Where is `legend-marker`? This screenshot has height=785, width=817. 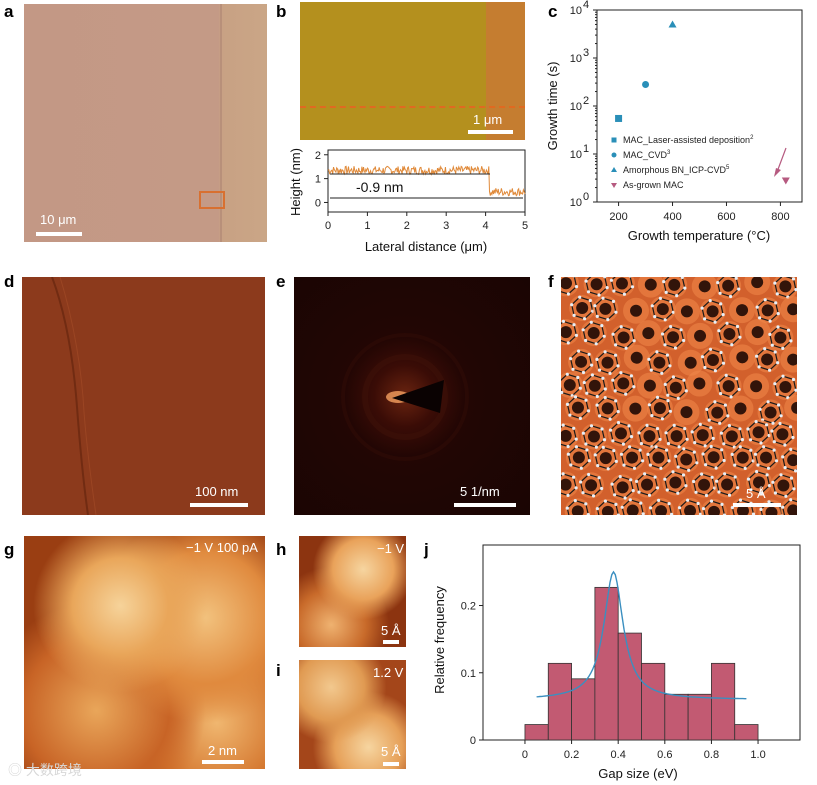 legend-marker is located at coordinates (614, 140).